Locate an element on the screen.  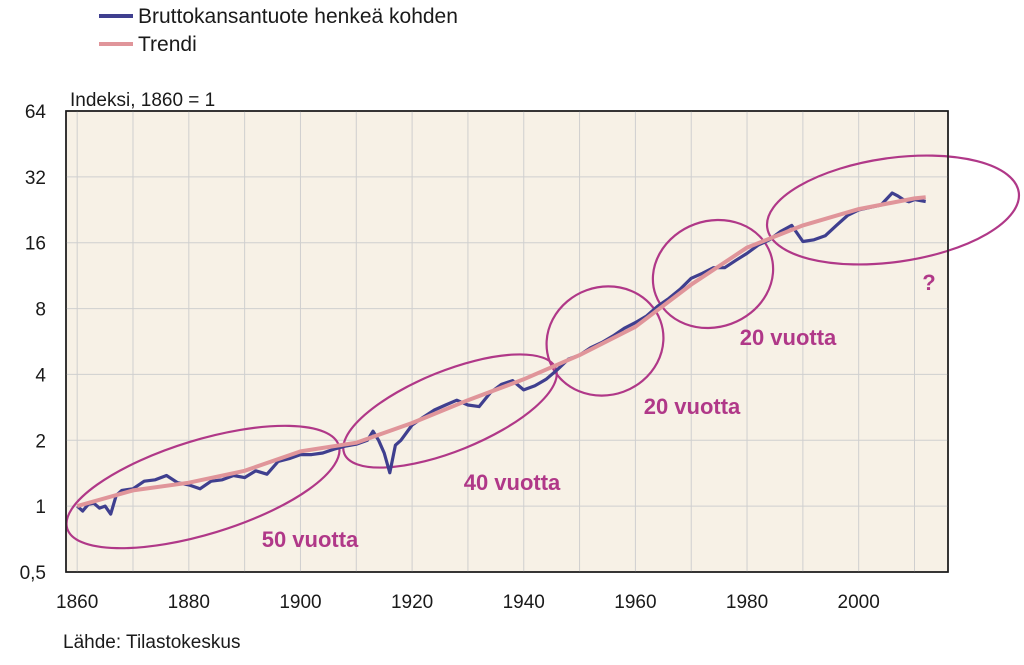
y-tick-label: 64 is located at coordinates (36, 112).